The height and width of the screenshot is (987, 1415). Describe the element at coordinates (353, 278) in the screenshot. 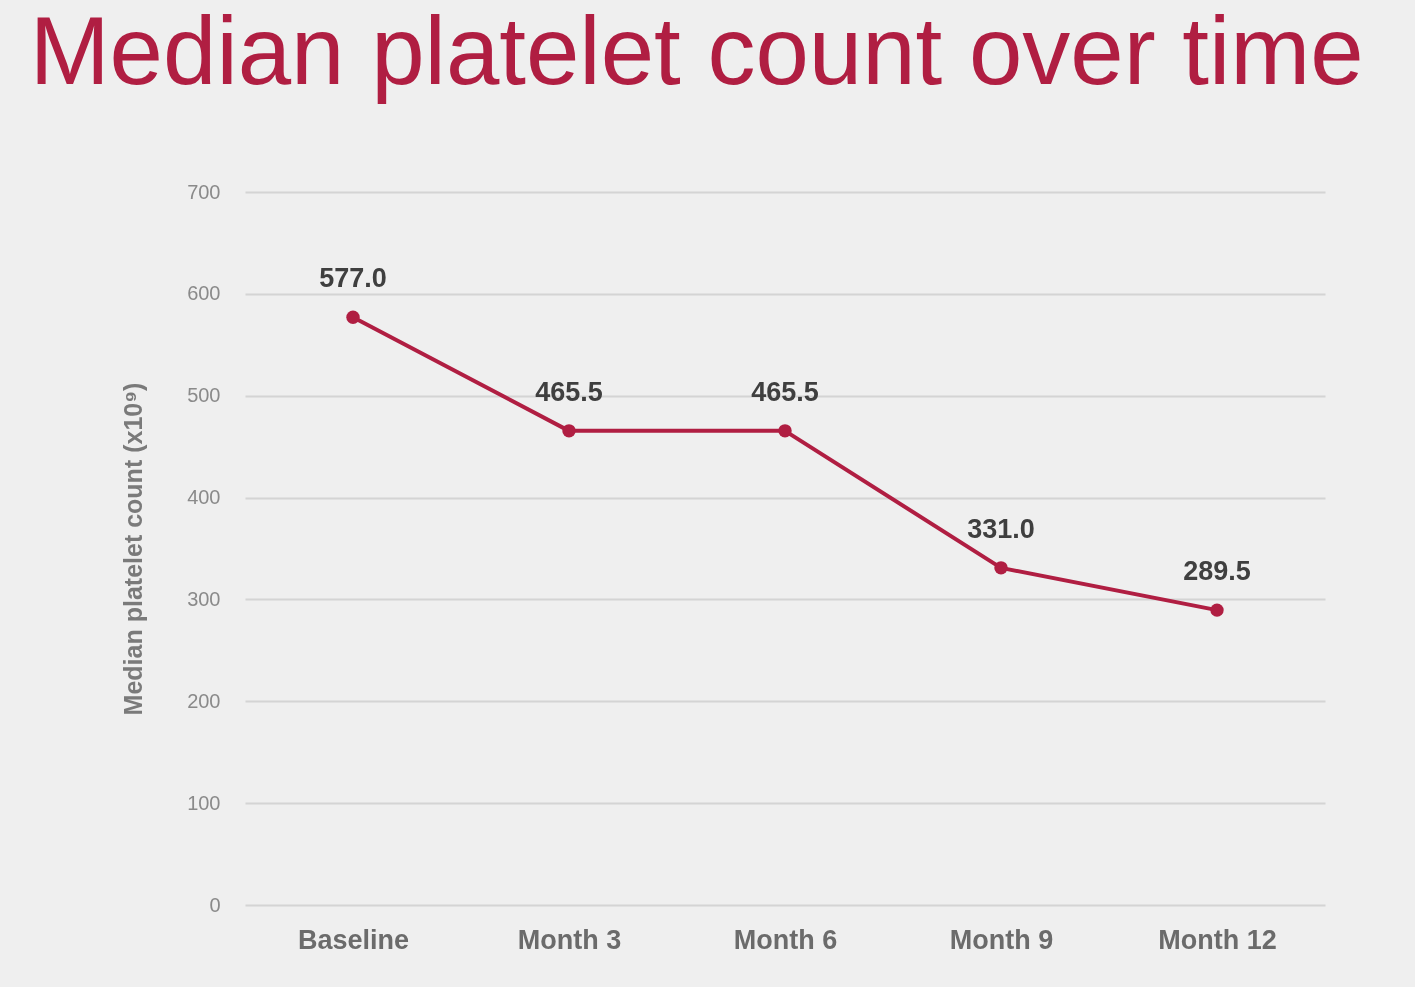

I see `data-label: 577.0` at that location.